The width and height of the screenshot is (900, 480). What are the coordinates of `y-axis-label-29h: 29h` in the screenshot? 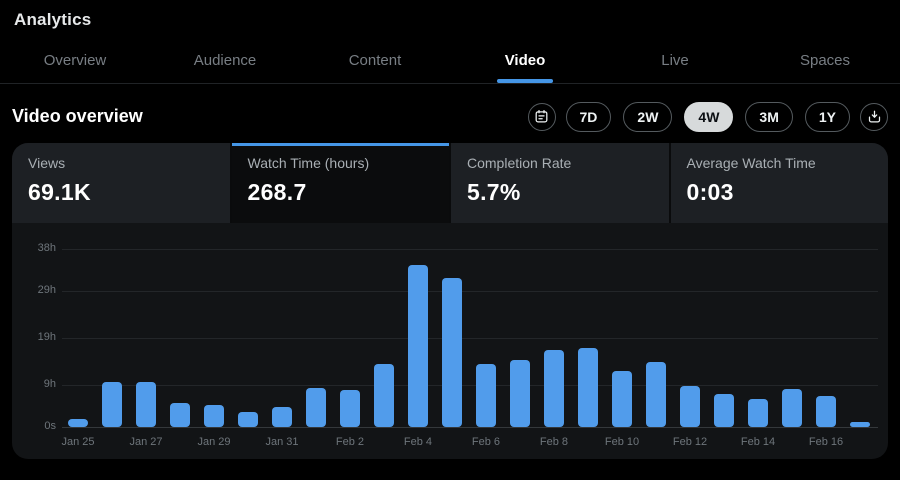 It's located at (46, 290).